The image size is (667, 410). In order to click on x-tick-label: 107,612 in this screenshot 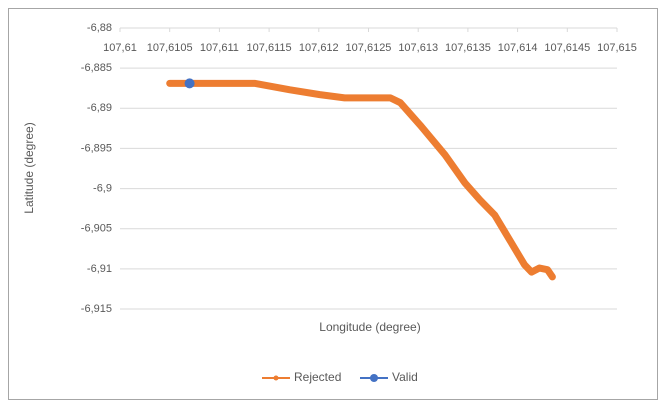, I will do `click(319, 48)`.